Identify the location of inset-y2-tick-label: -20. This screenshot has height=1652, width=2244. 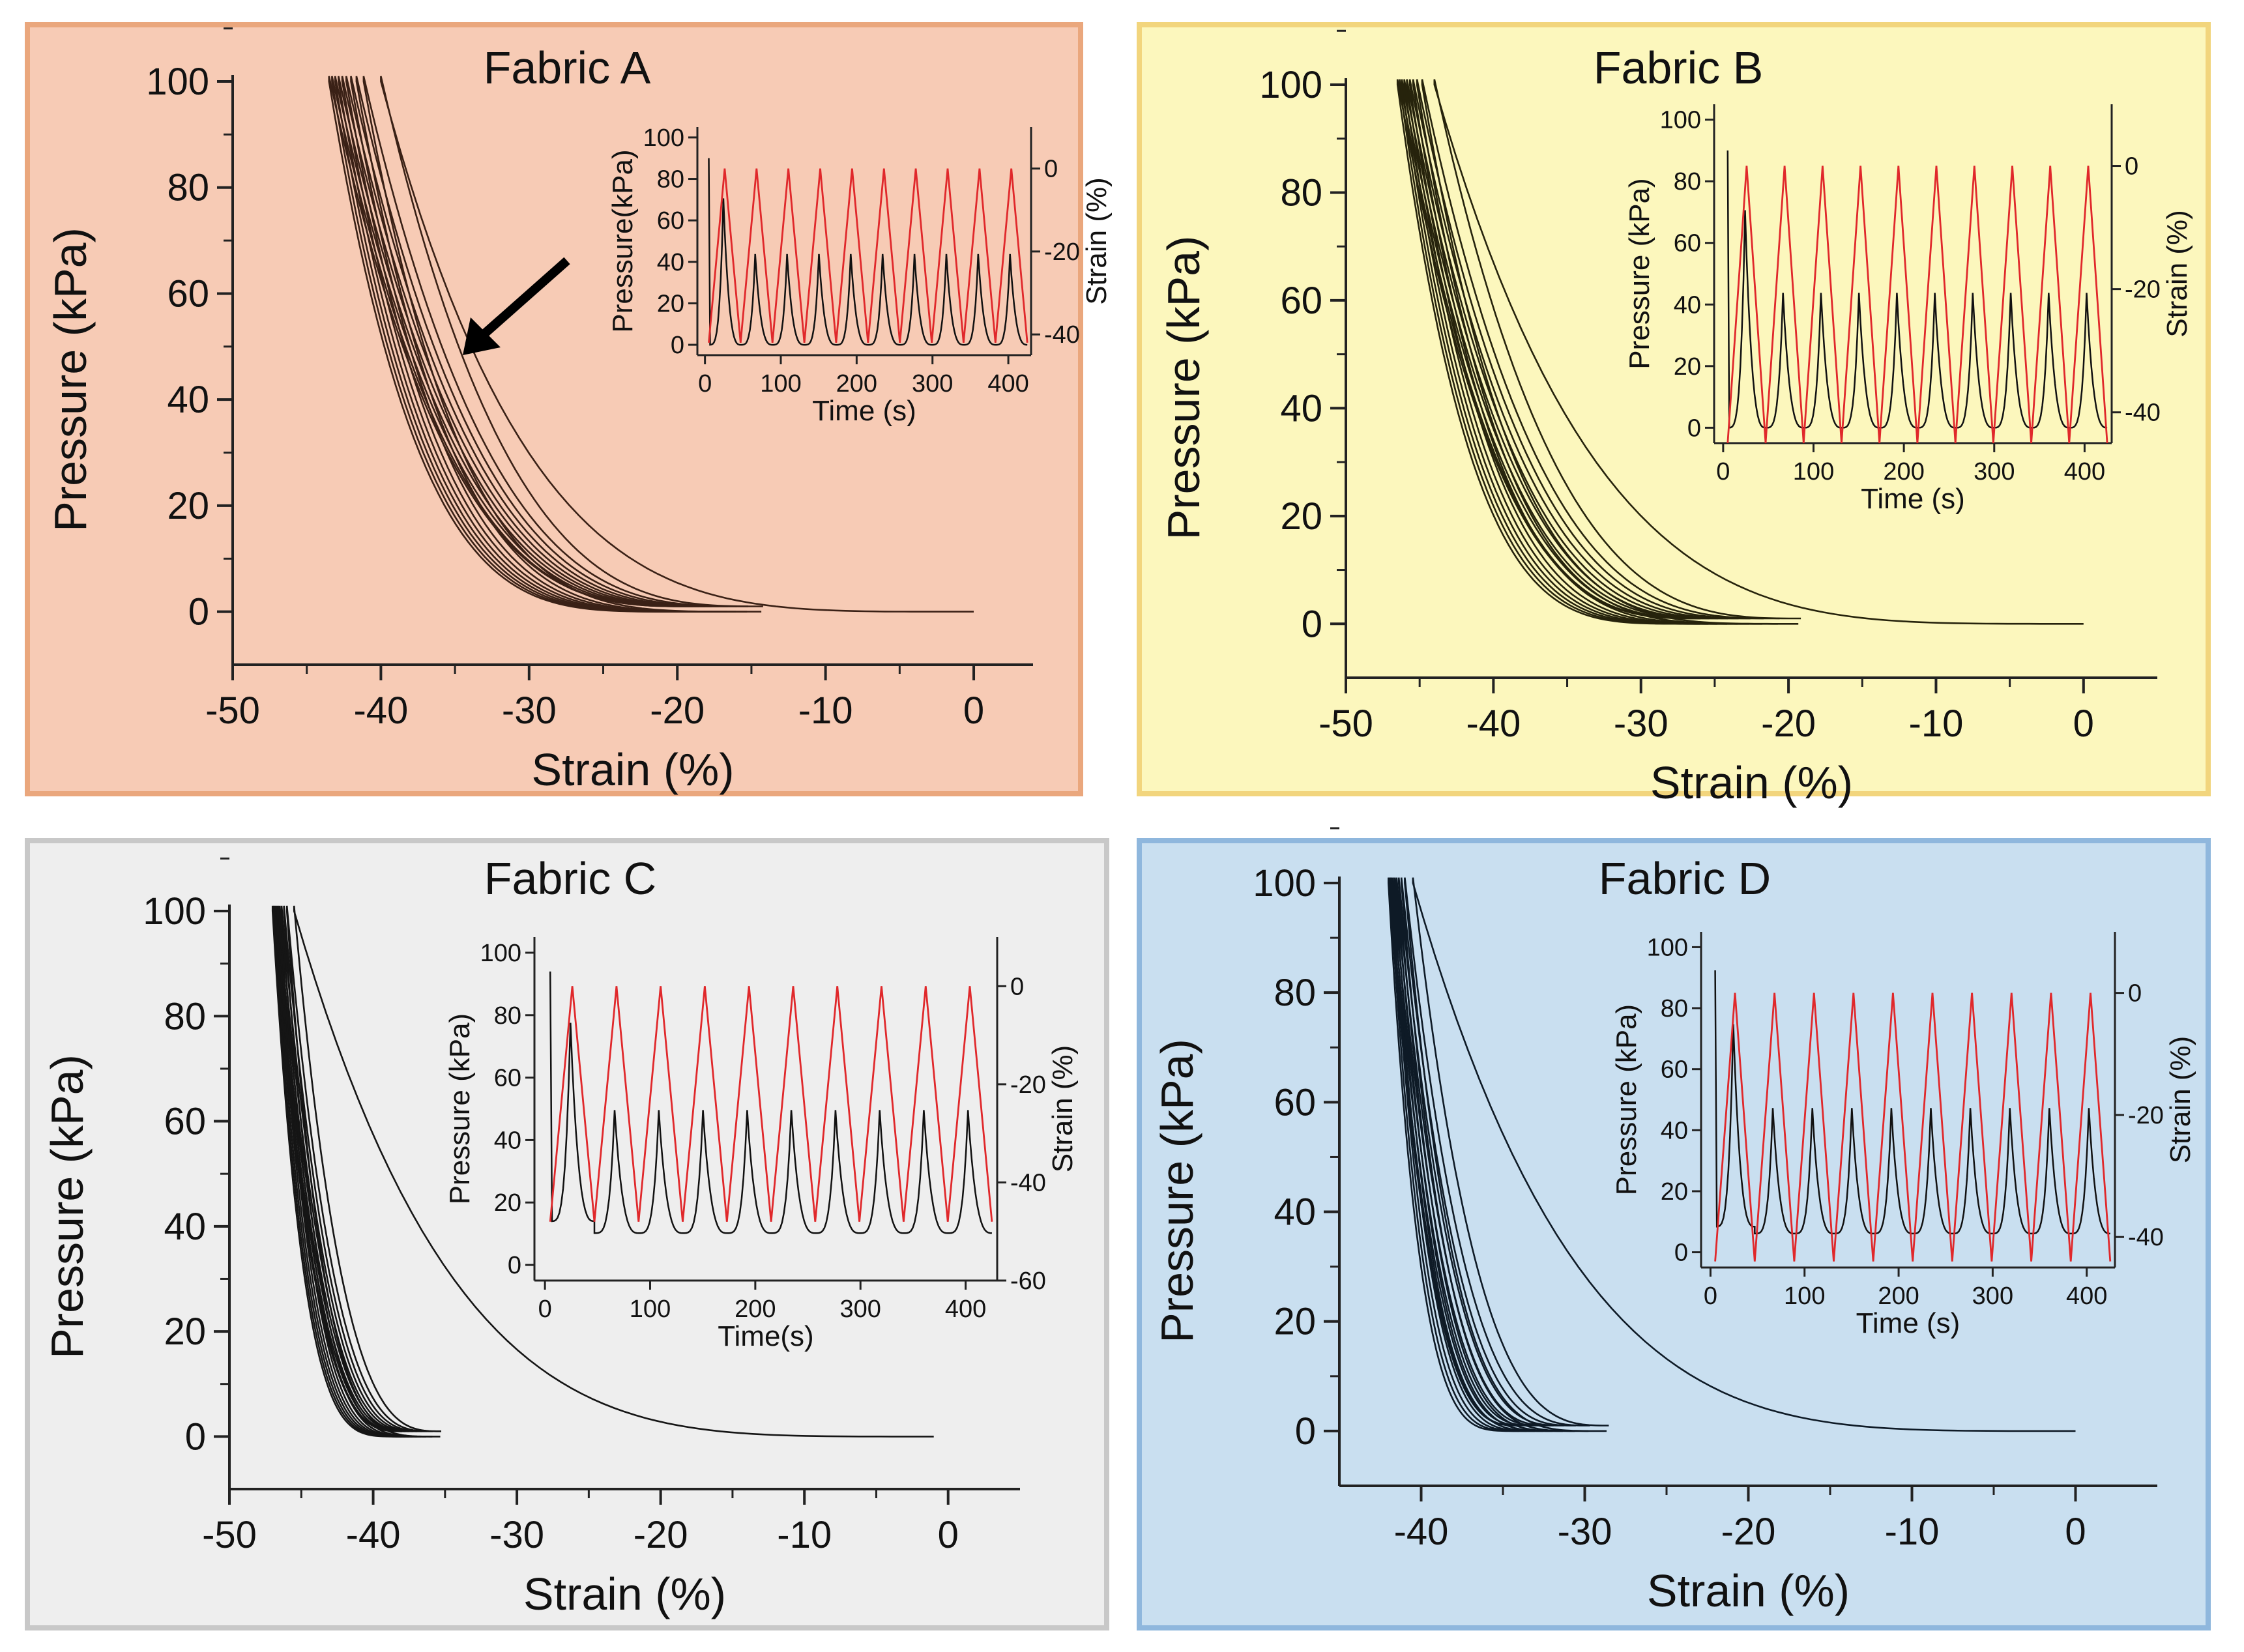
(2146, 1115).